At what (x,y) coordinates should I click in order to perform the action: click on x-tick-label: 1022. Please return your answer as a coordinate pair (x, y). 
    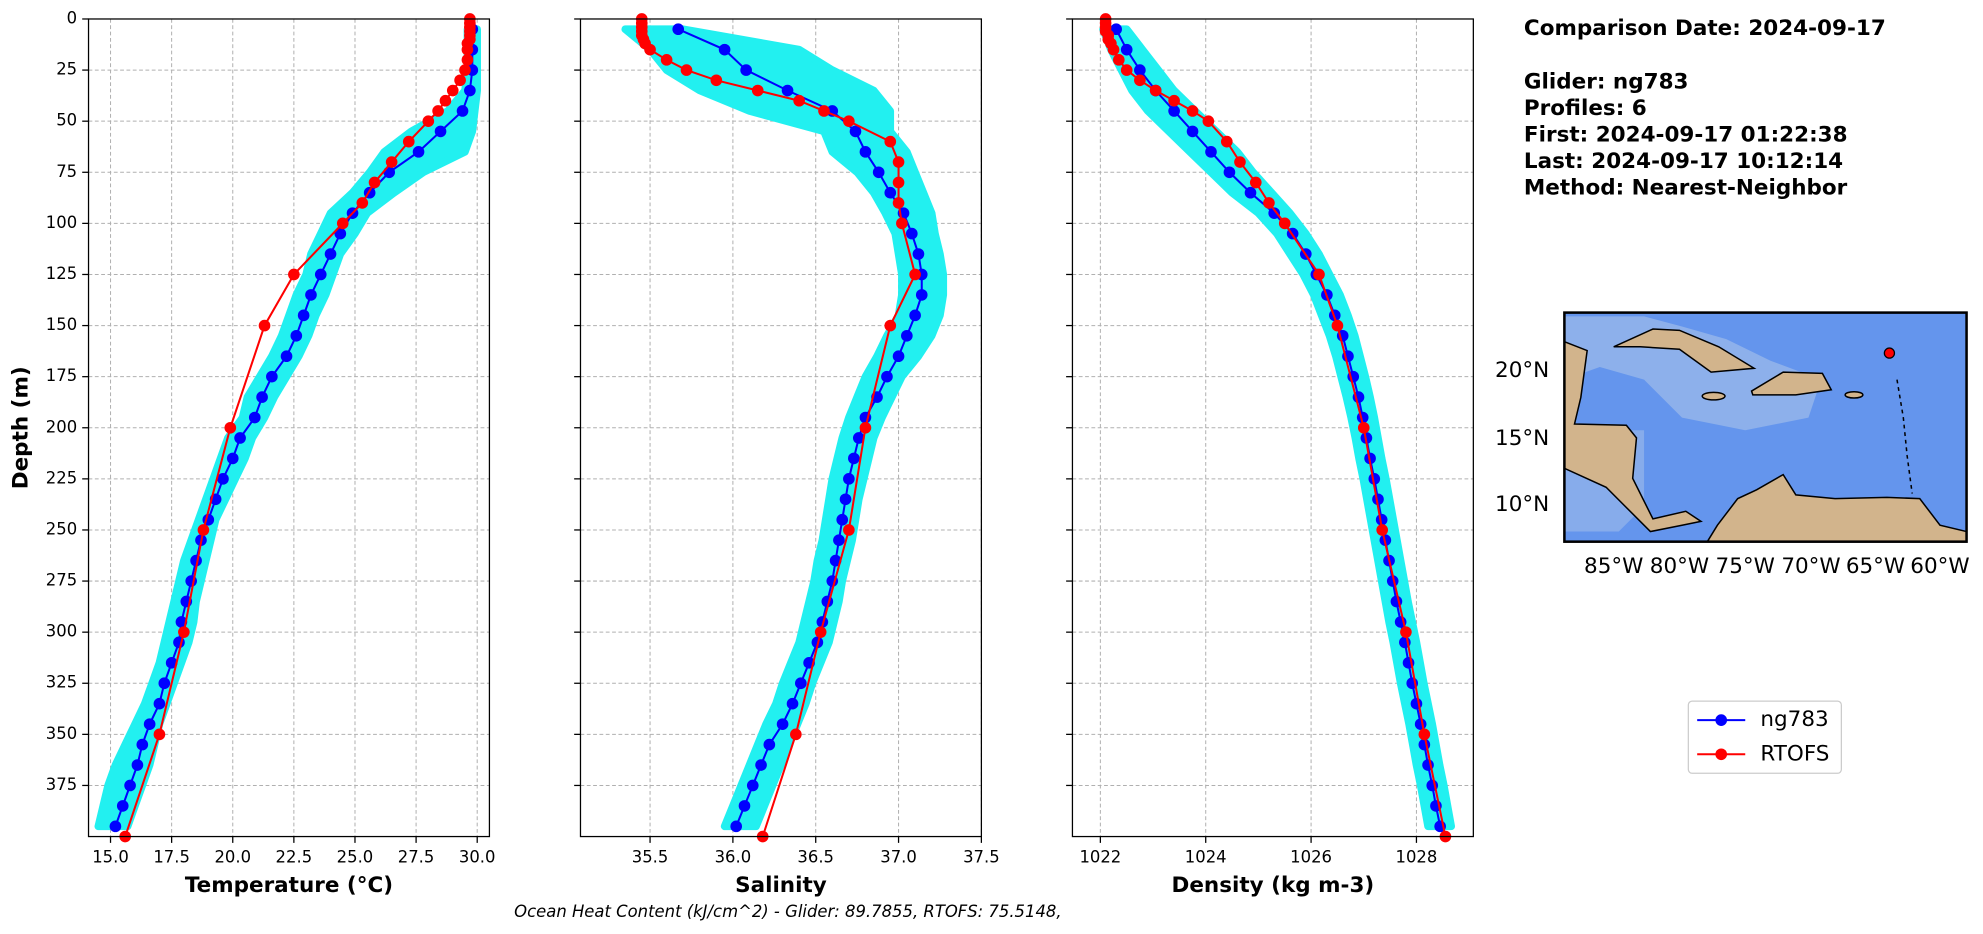
    Looking at the image, I should click on (1100, 857).